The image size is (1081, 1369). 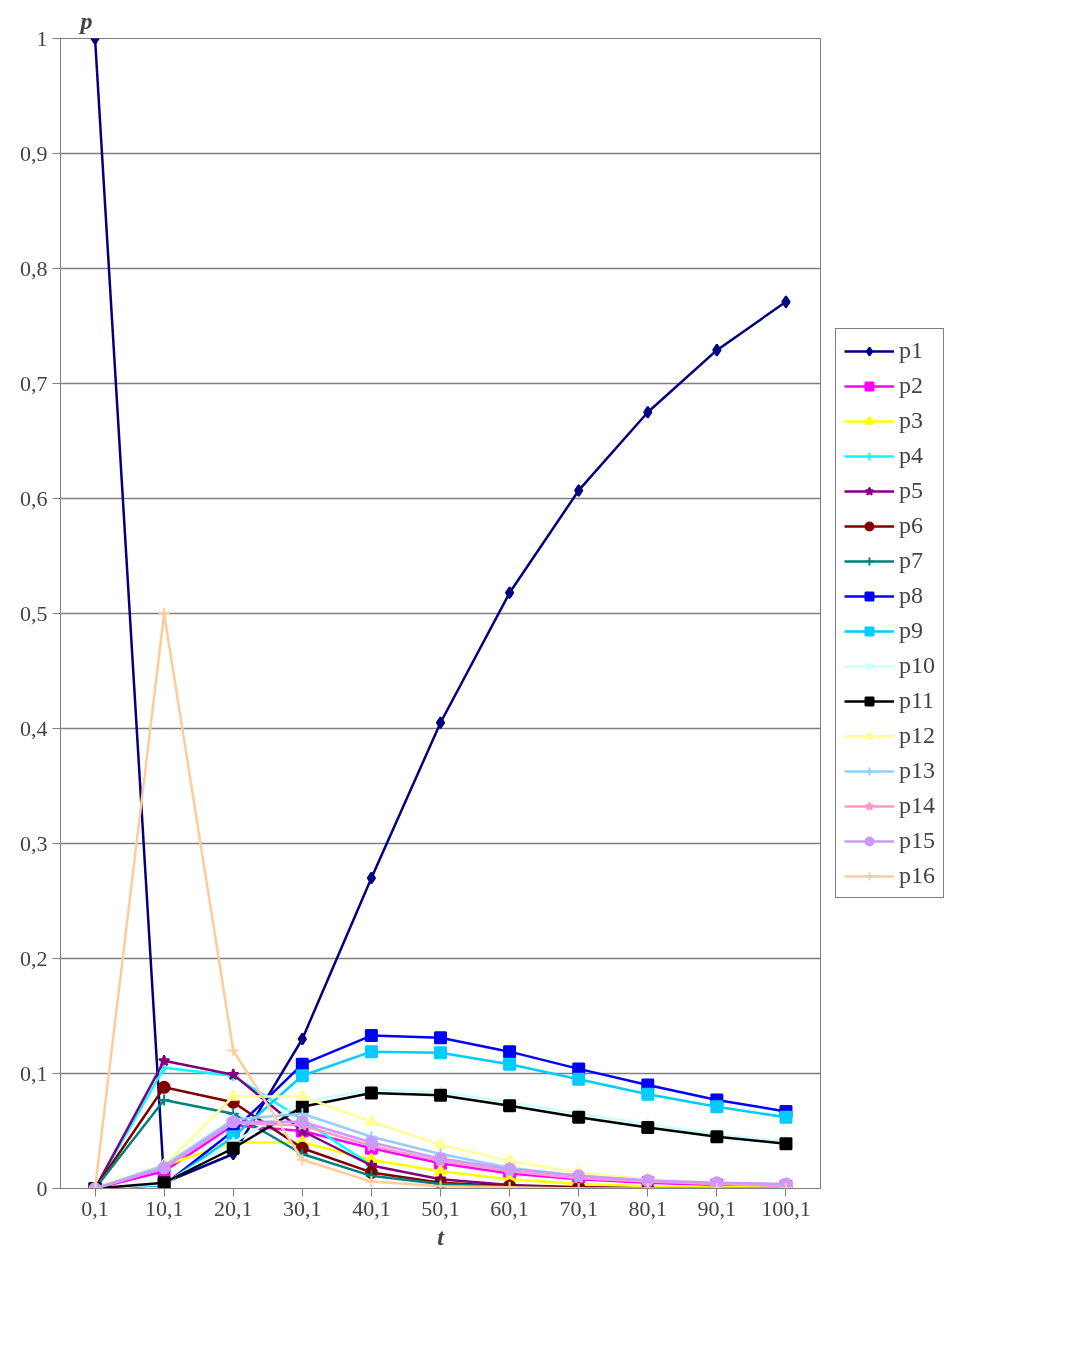 I want to click on y-tick-label: 0,7, so click(x=34, y=383).